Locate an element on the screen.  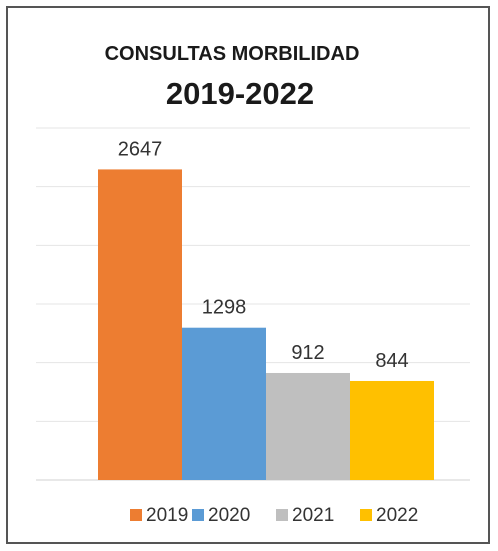
legend: 2019 2020 2021 2022 is located at coordinates (274, 515).